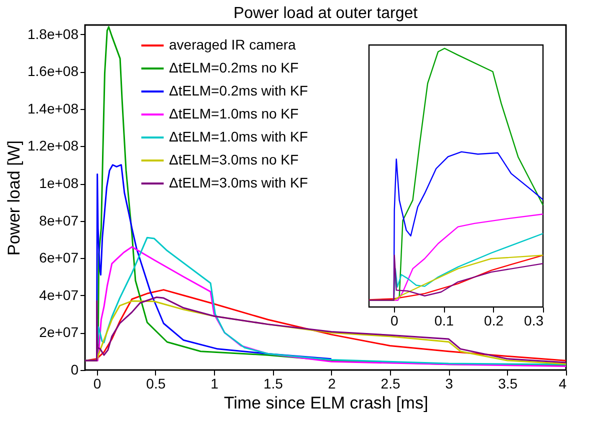  Describe the element at coordinates (53, 34) in the screenshot. I see `y-tick-label: 1.8e+08` at that location.